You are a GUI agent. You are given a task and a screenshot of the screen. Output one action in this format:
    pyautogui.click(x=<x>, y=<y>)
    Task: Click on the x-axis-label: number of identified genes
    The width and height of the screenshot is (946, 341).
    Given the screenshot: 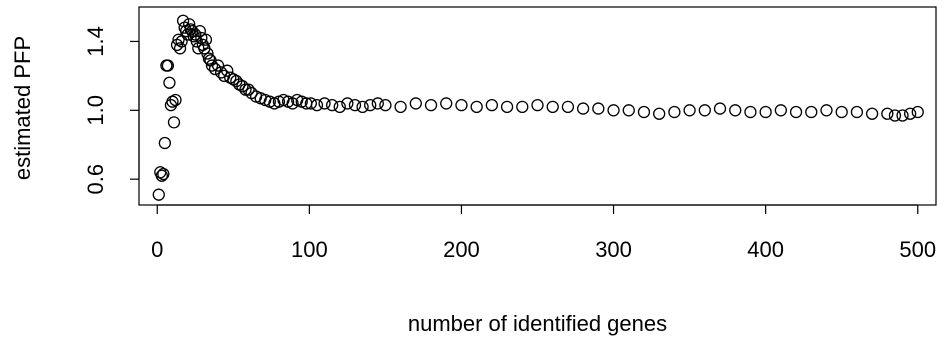 What is the action you would take?
    pyautogui.click(x=537, y=323)
    